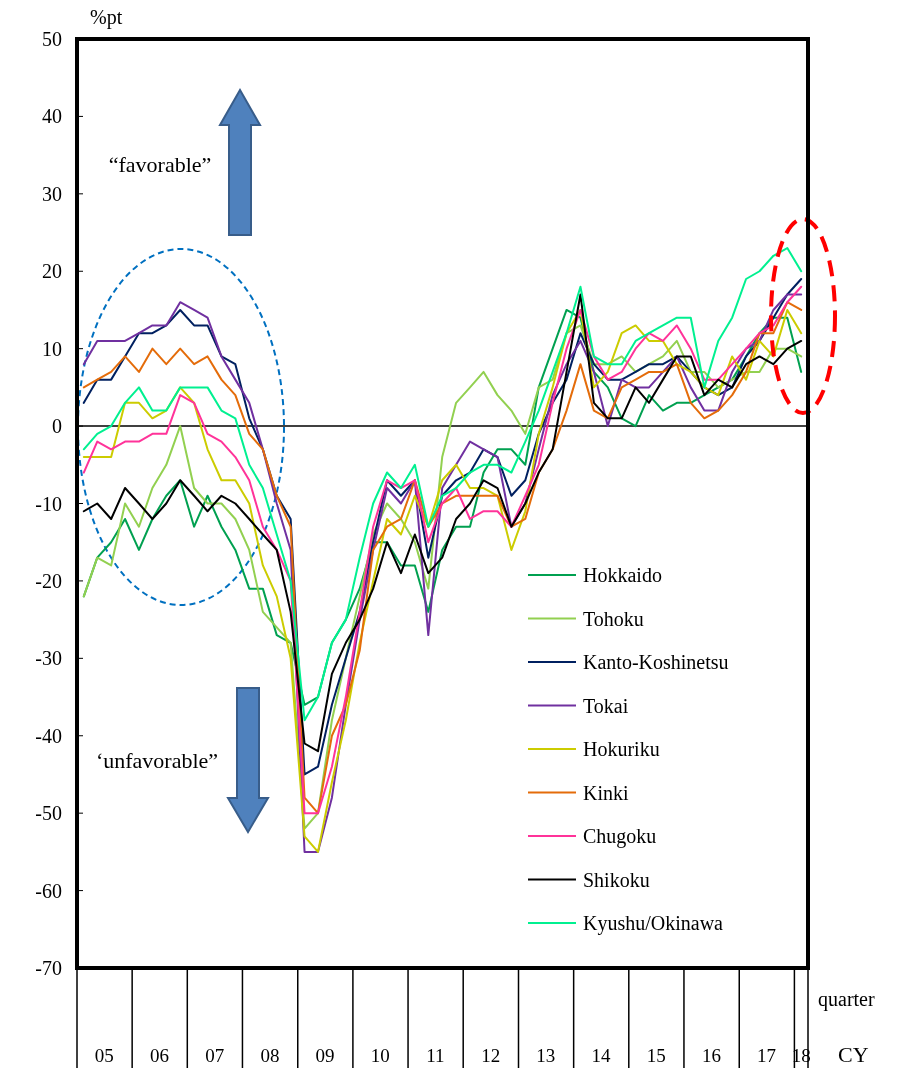  What do you see at coordinates (48, 813) in the screenshot?
I see `y-tick-label: -50` at bounding box center [48, 813].